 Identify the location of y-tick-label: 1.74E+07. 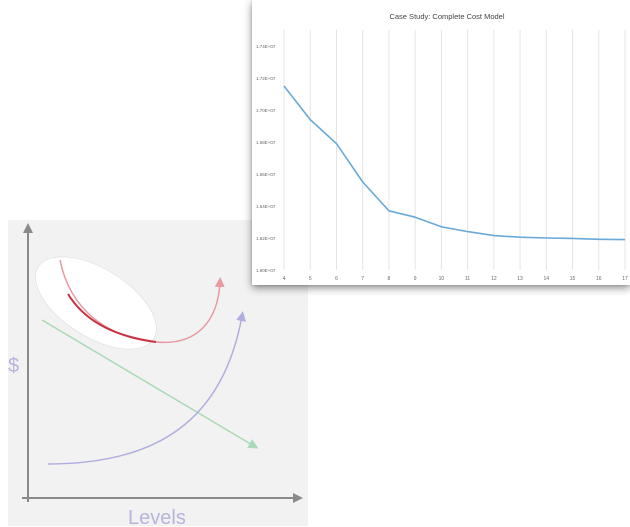
(266, 46).